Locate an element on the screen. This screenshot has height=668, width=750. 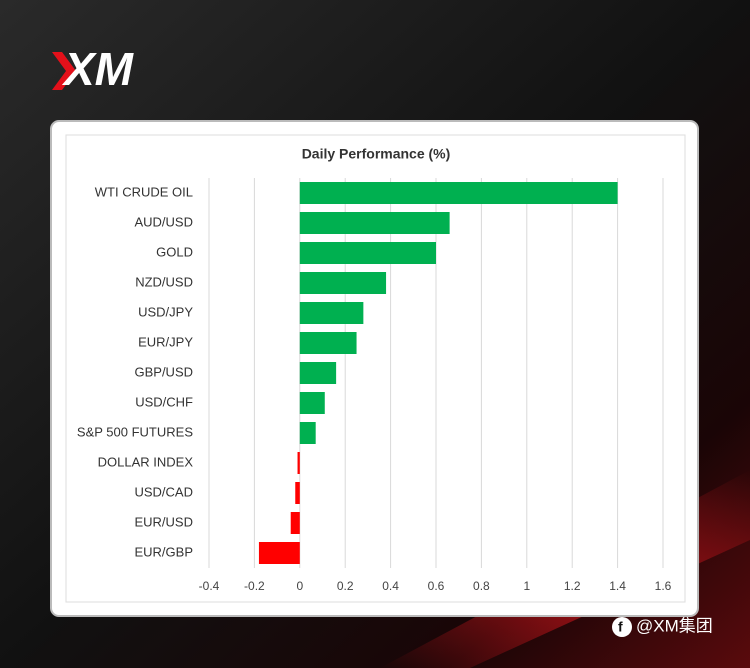
x-tick-label: 0.2 is located at coordinates (345, 586).